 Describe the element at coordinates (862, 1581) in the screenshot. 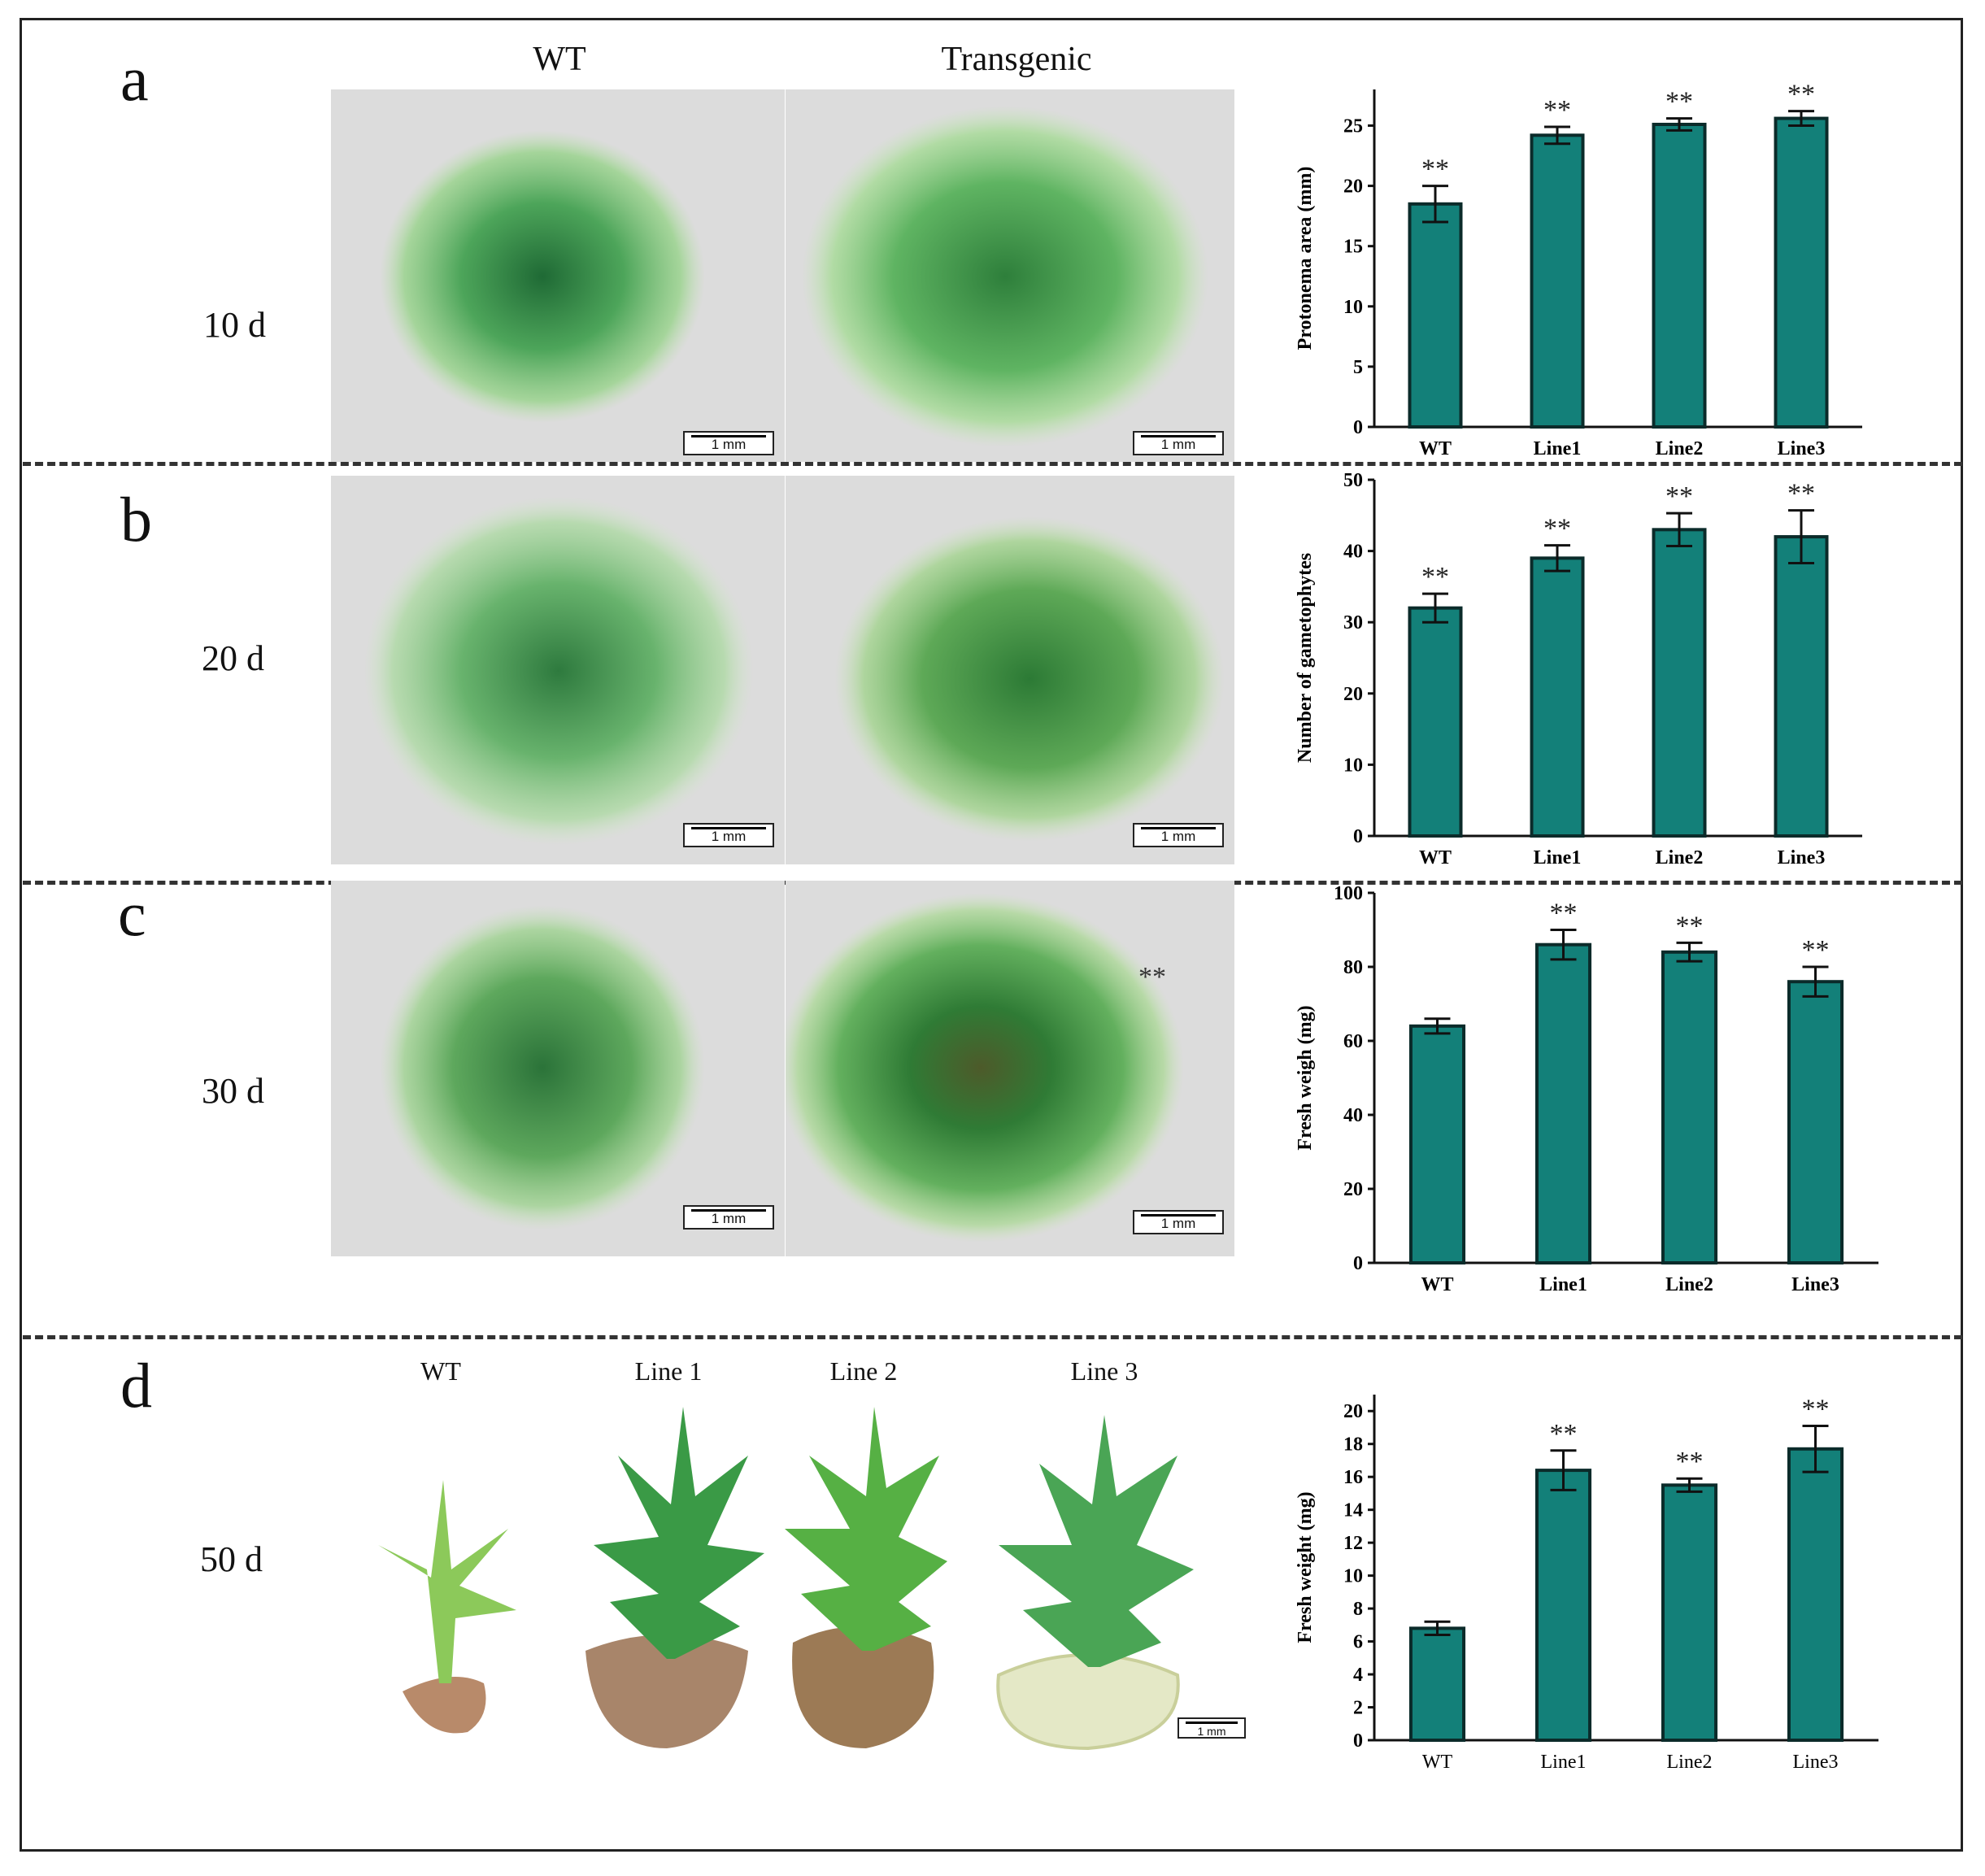

I see `plant-photo-line2` at that location.